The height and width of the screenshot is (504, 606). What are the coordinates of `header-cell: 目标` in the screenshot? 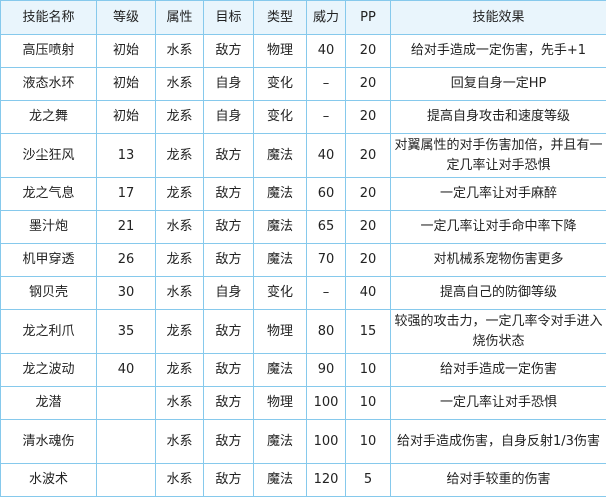 It's located at (228, 17).